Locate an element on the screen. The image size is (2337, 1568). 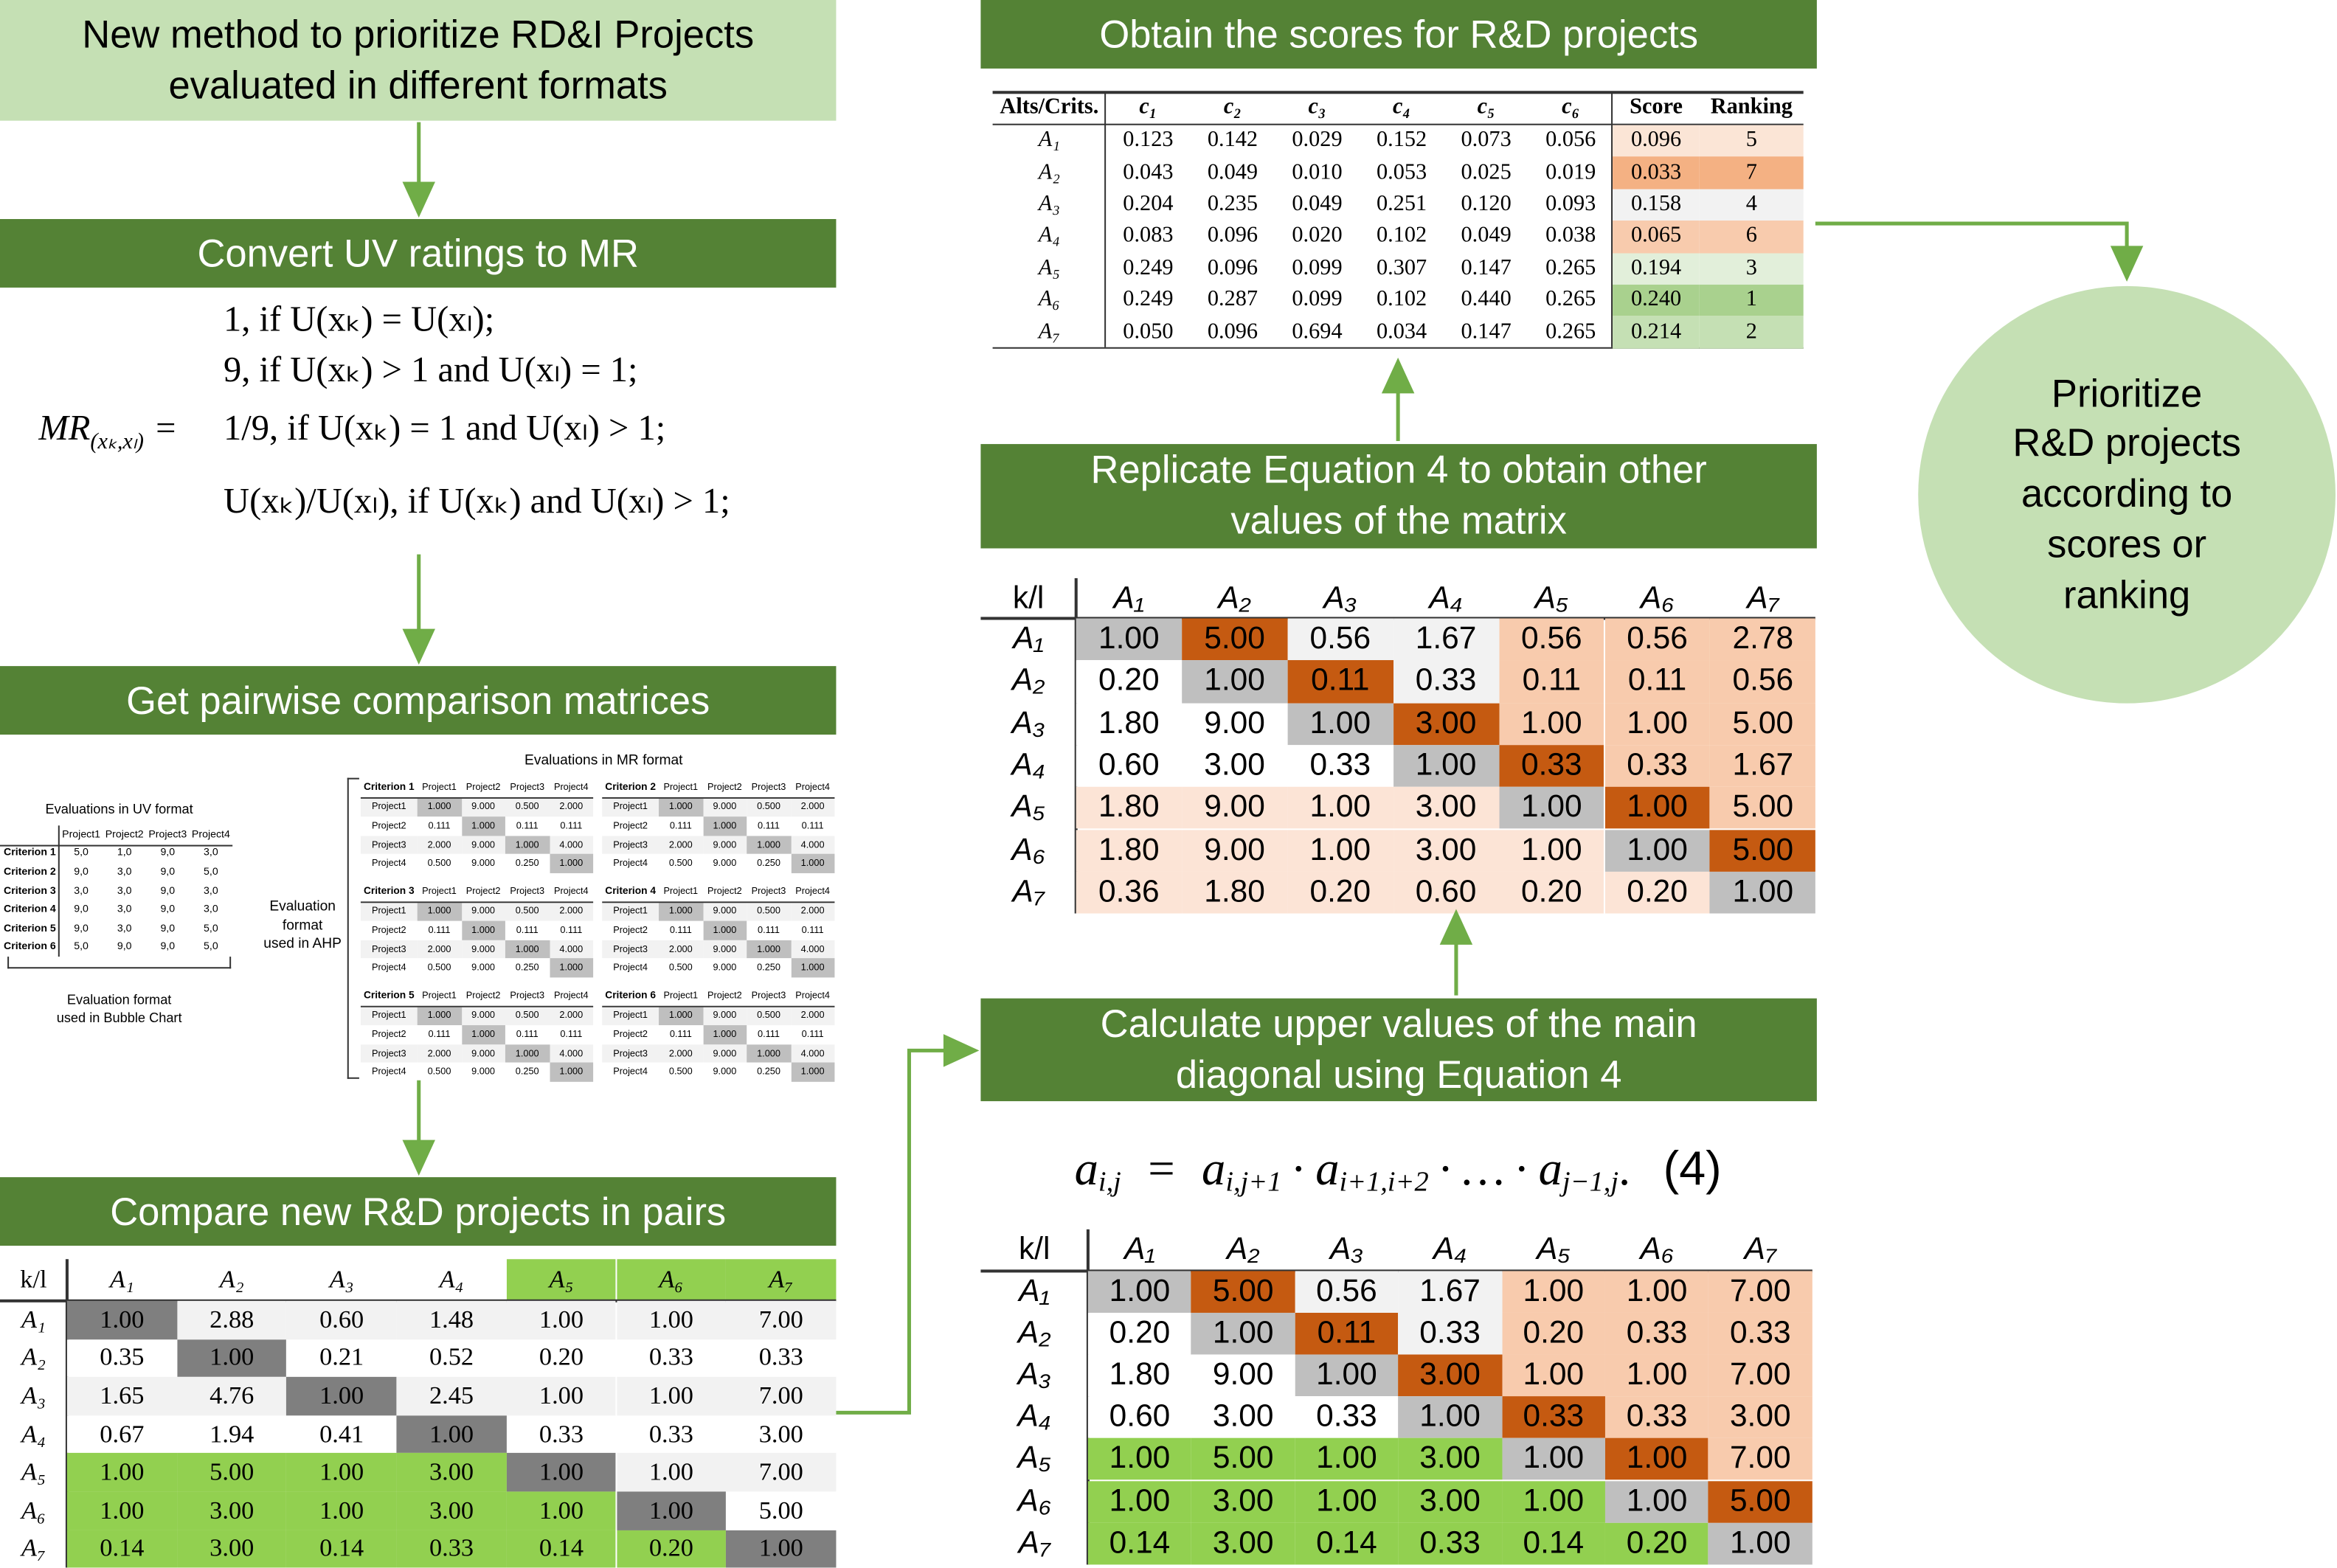
score-cell: 0.214 is located at coordinates (1656, 332).